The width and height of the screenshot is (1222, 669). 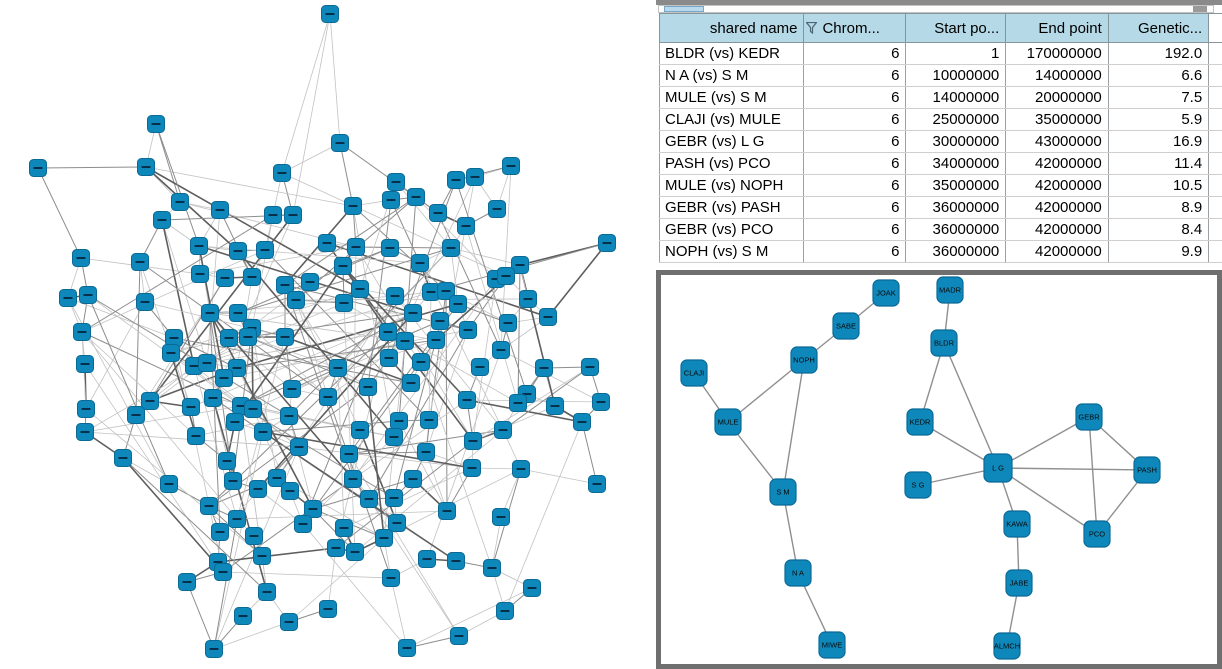 I want to click on detail-node-MIWE: MIWE, so click(x=832, y=645).